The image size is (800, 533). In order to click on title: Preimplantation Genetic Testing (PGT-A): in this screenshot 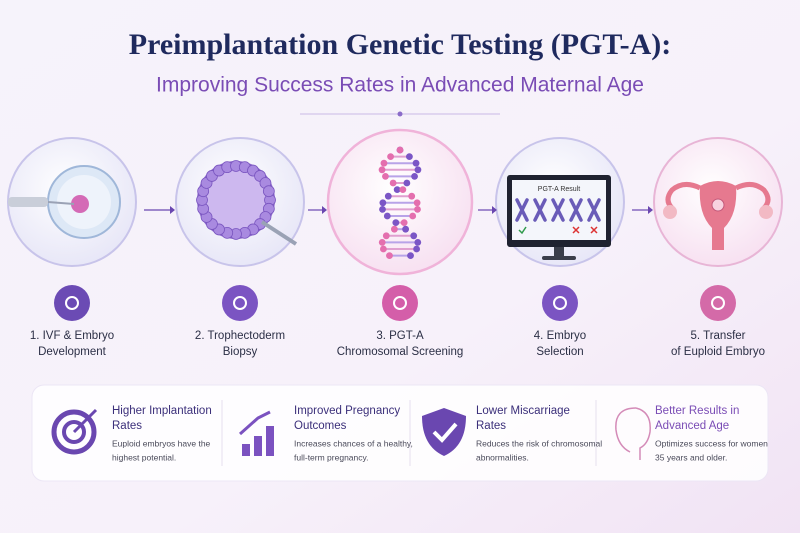, I will do `click(400, 44)`.